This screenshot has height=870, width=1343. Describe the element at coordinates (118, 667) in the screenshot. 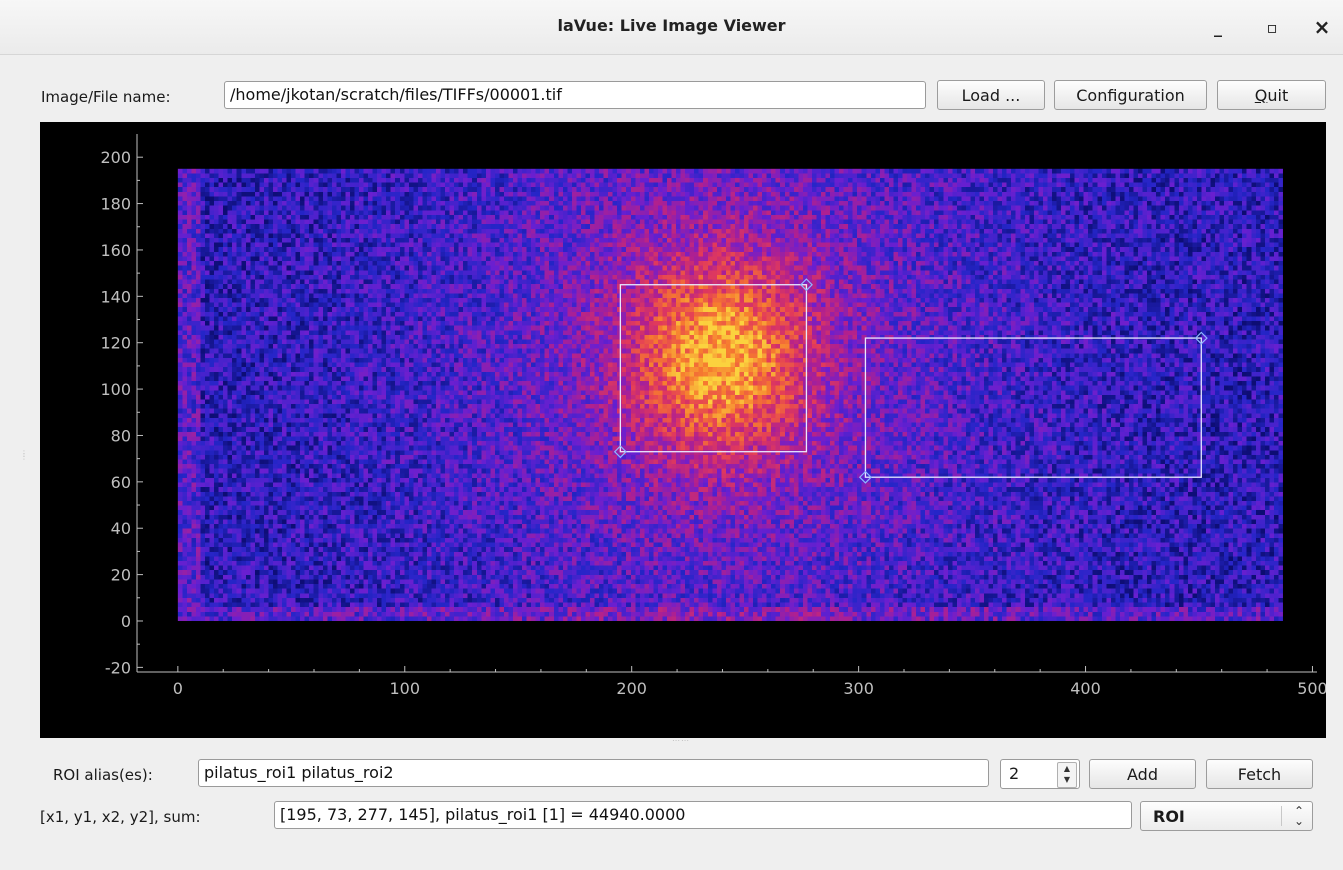

I see `y-tick-label: -20` at that location.